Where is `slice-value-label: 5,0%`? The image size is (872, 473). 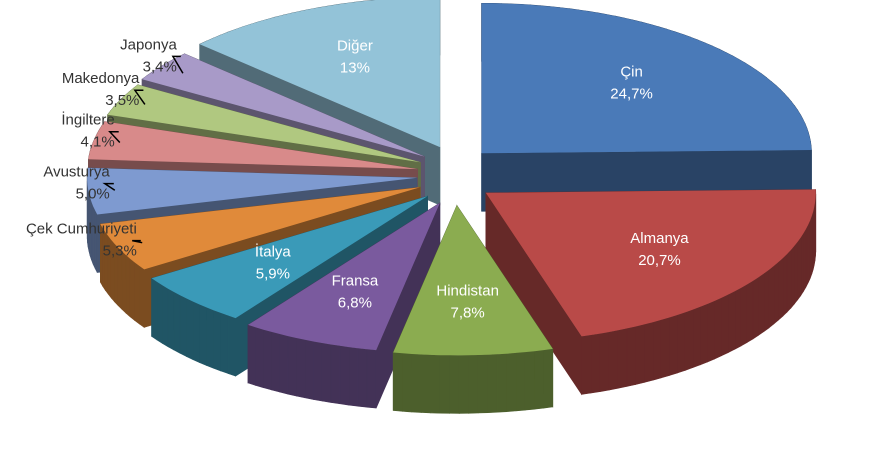 slice-value-label: 5,0% is located at coordinates (93, 194).